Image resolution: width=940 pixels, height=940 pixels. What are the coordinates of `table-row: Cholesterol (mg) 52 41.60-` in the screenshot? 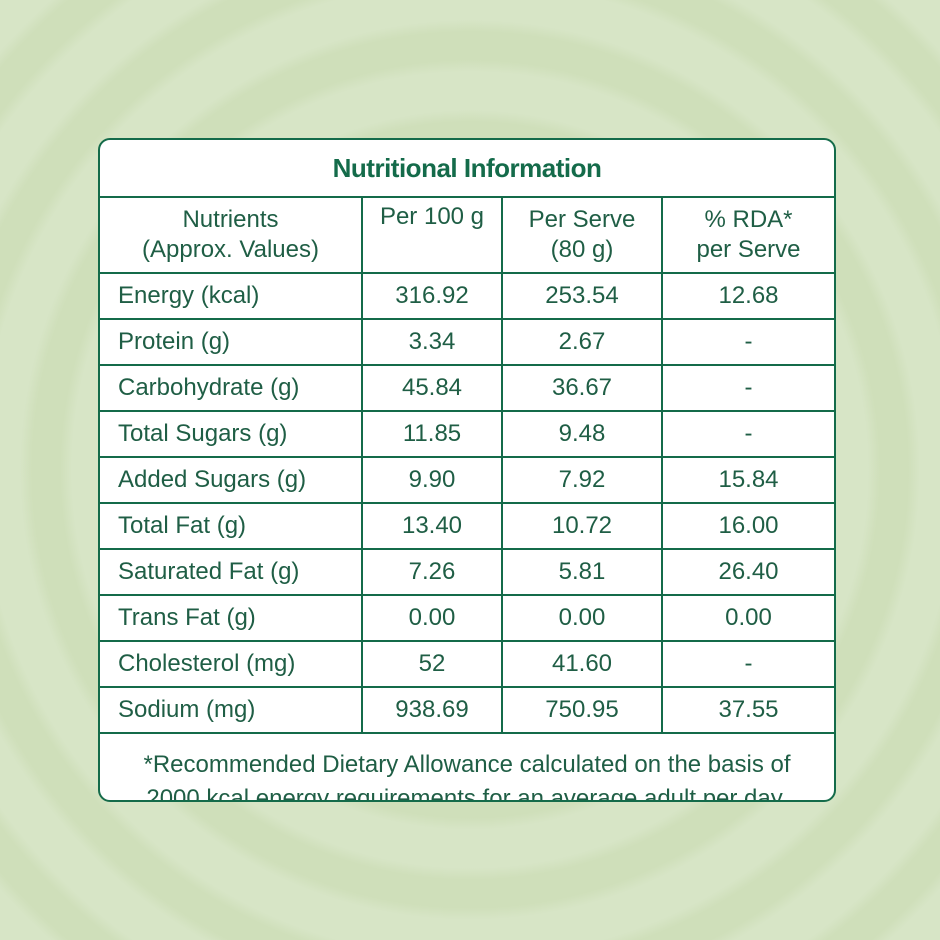 It's located at (467, 664).